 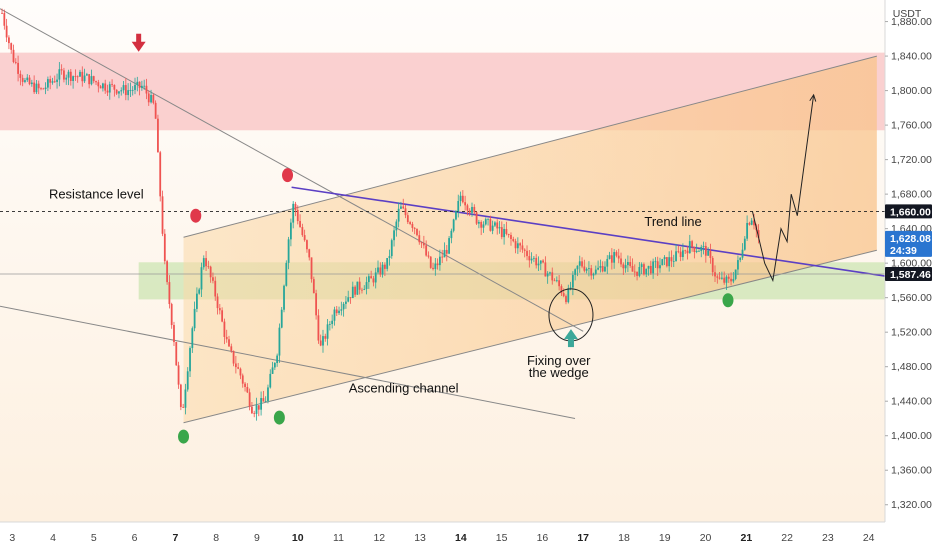 What do you see at coordinates (139, 38) in the screenshot?
I see `arrow-down-icon-stem` at bounding box center [139, 38].